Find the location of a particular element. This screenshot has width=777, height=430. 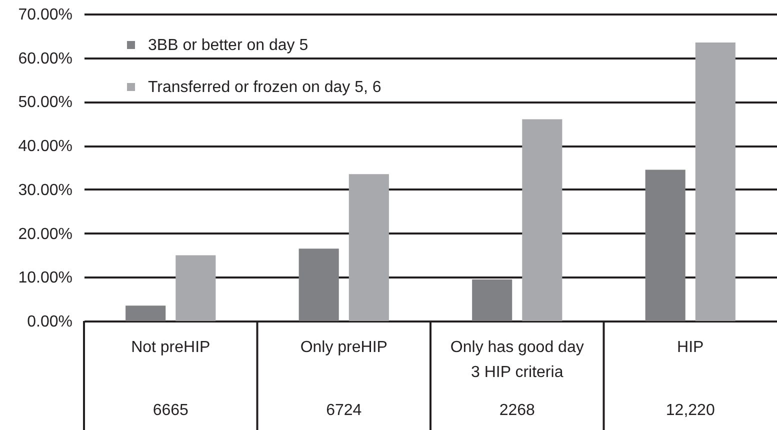

text: 2268 is located at coordinates (517, 410).